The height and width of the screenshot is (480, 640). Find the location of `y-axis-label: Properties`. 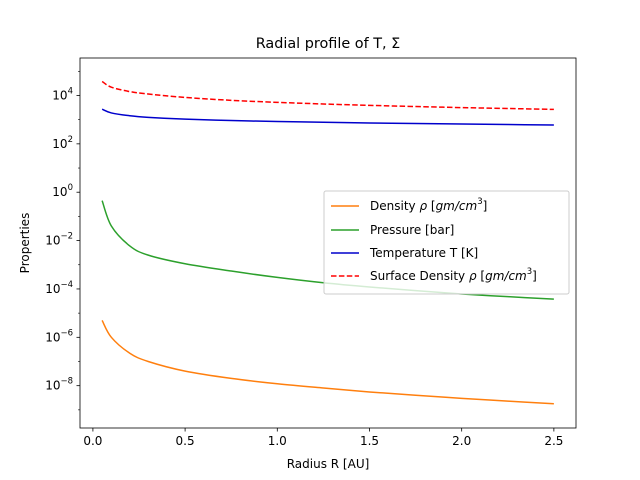

y-axis-label: Properties is located at coordinates (25, 243).